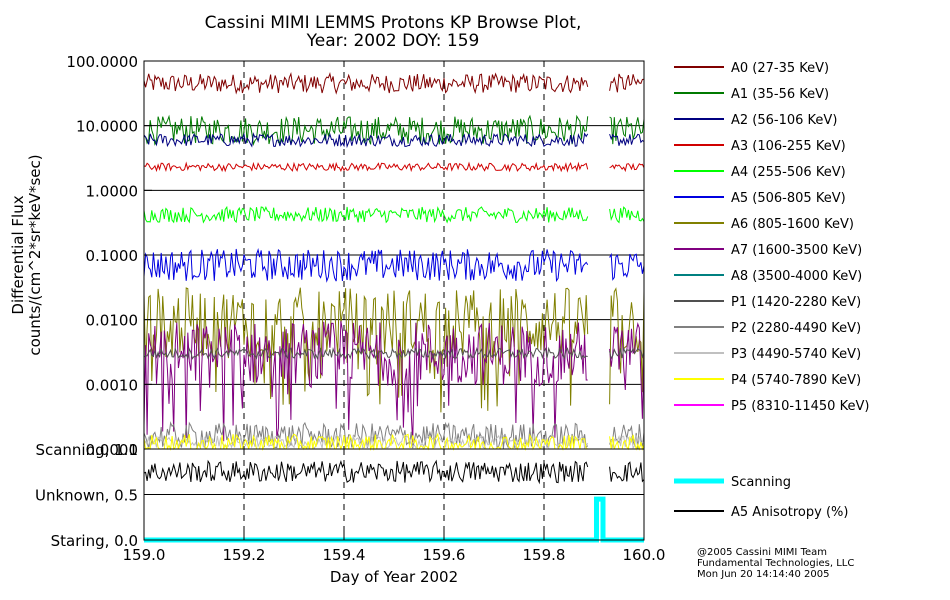  Describe the element at coordinates (780, 94) in the screenshot. I see `legend-entry: A1 (35-56 KeV)` at that location.